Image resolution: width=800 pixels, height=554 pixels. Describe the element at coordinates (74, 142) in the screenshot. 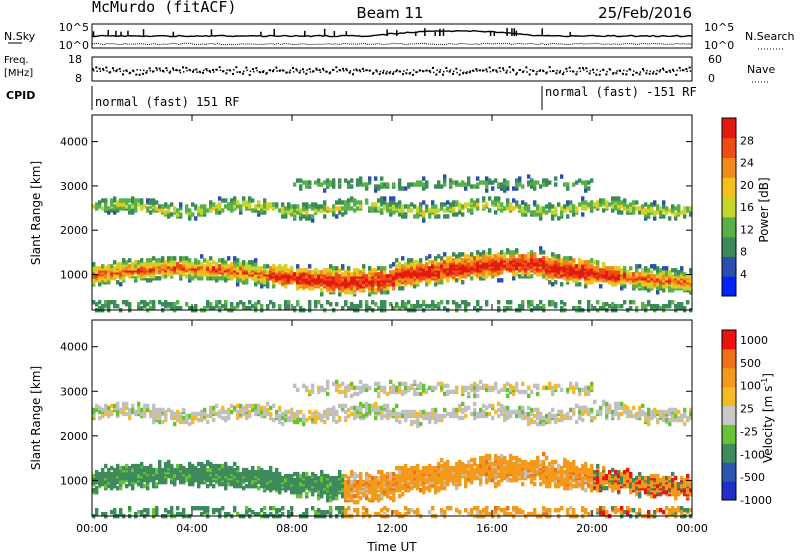

I see `y-tick-label: 4000` at that location.